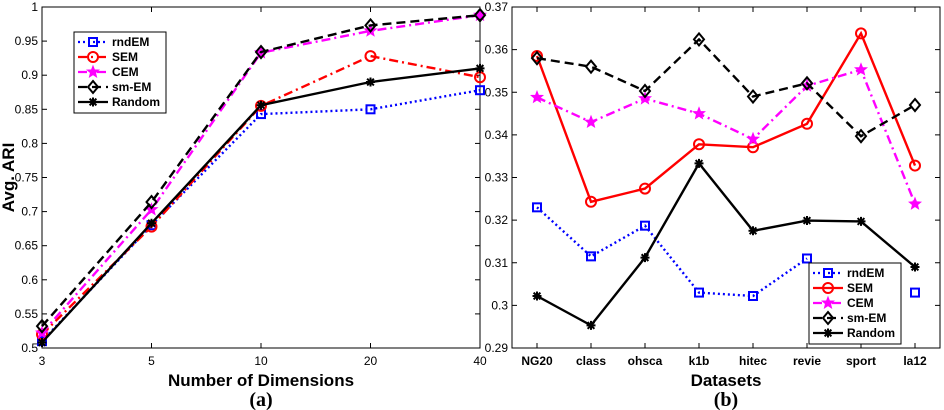 This screenshot has width=944, height=410. What do you see at coordinates (27, 314) in the screenshot?
I see `y-tick-label: 0.55` at bounding box center [27, 314].